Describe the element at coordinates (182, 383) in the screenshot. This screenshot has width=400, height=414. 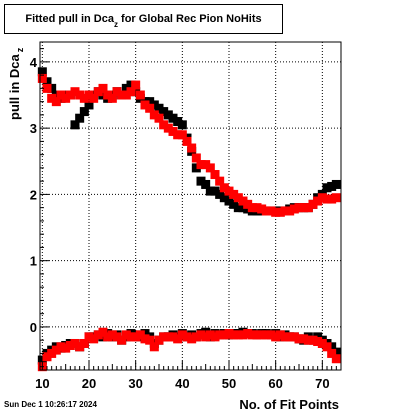
I see `x-tick-label: 40` at that location.